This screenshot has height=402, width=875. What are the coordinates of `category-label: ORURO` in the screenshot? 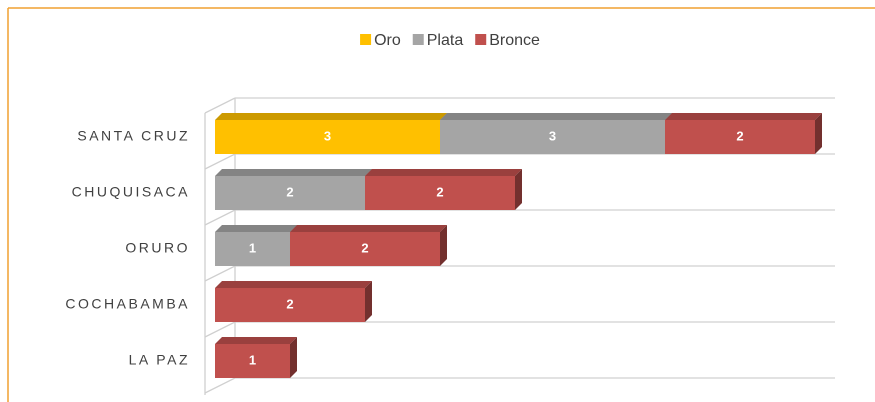 It's located at (157, 248).